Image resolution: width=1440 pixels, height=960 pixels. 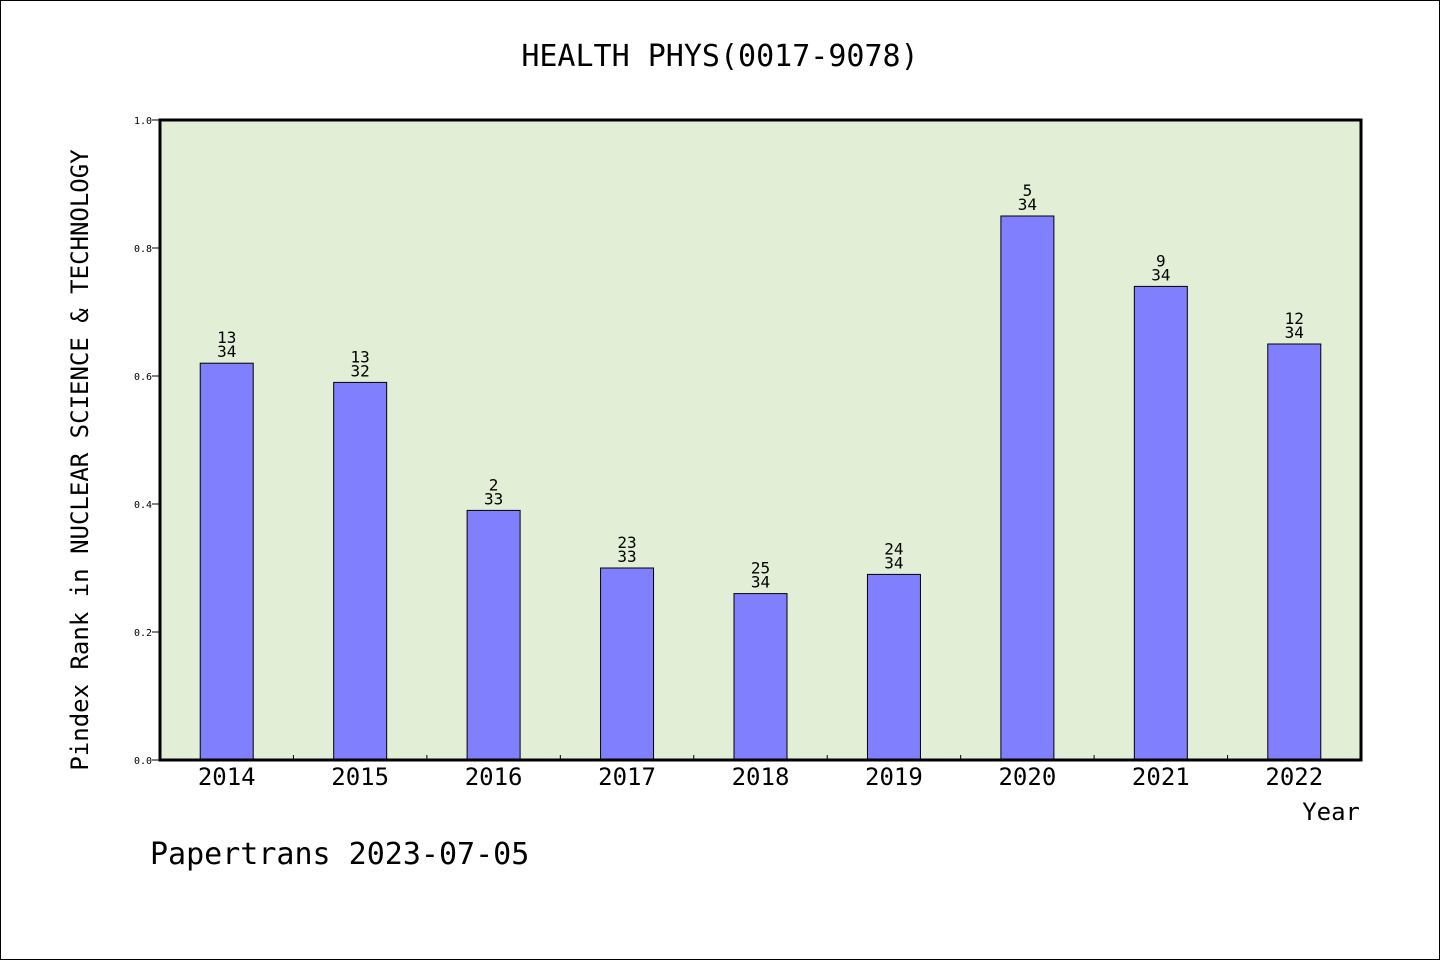 What do you see at coordinates (1331, 812) in the screenshot?
I see `x-axis-label: Year` at bounding box center [1331, 812].